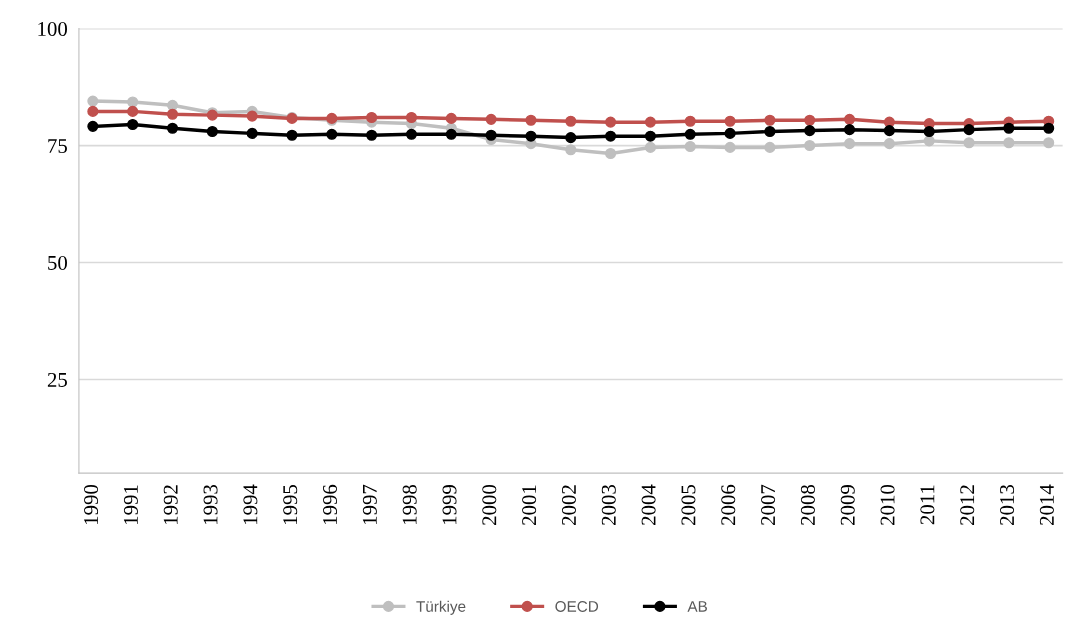 This screenshot has width=1081, height=635. What do you see at coordinates (170, 505) in the screenshot?
I see `x-tick-label: 1992` at bounding box center [170, 505].